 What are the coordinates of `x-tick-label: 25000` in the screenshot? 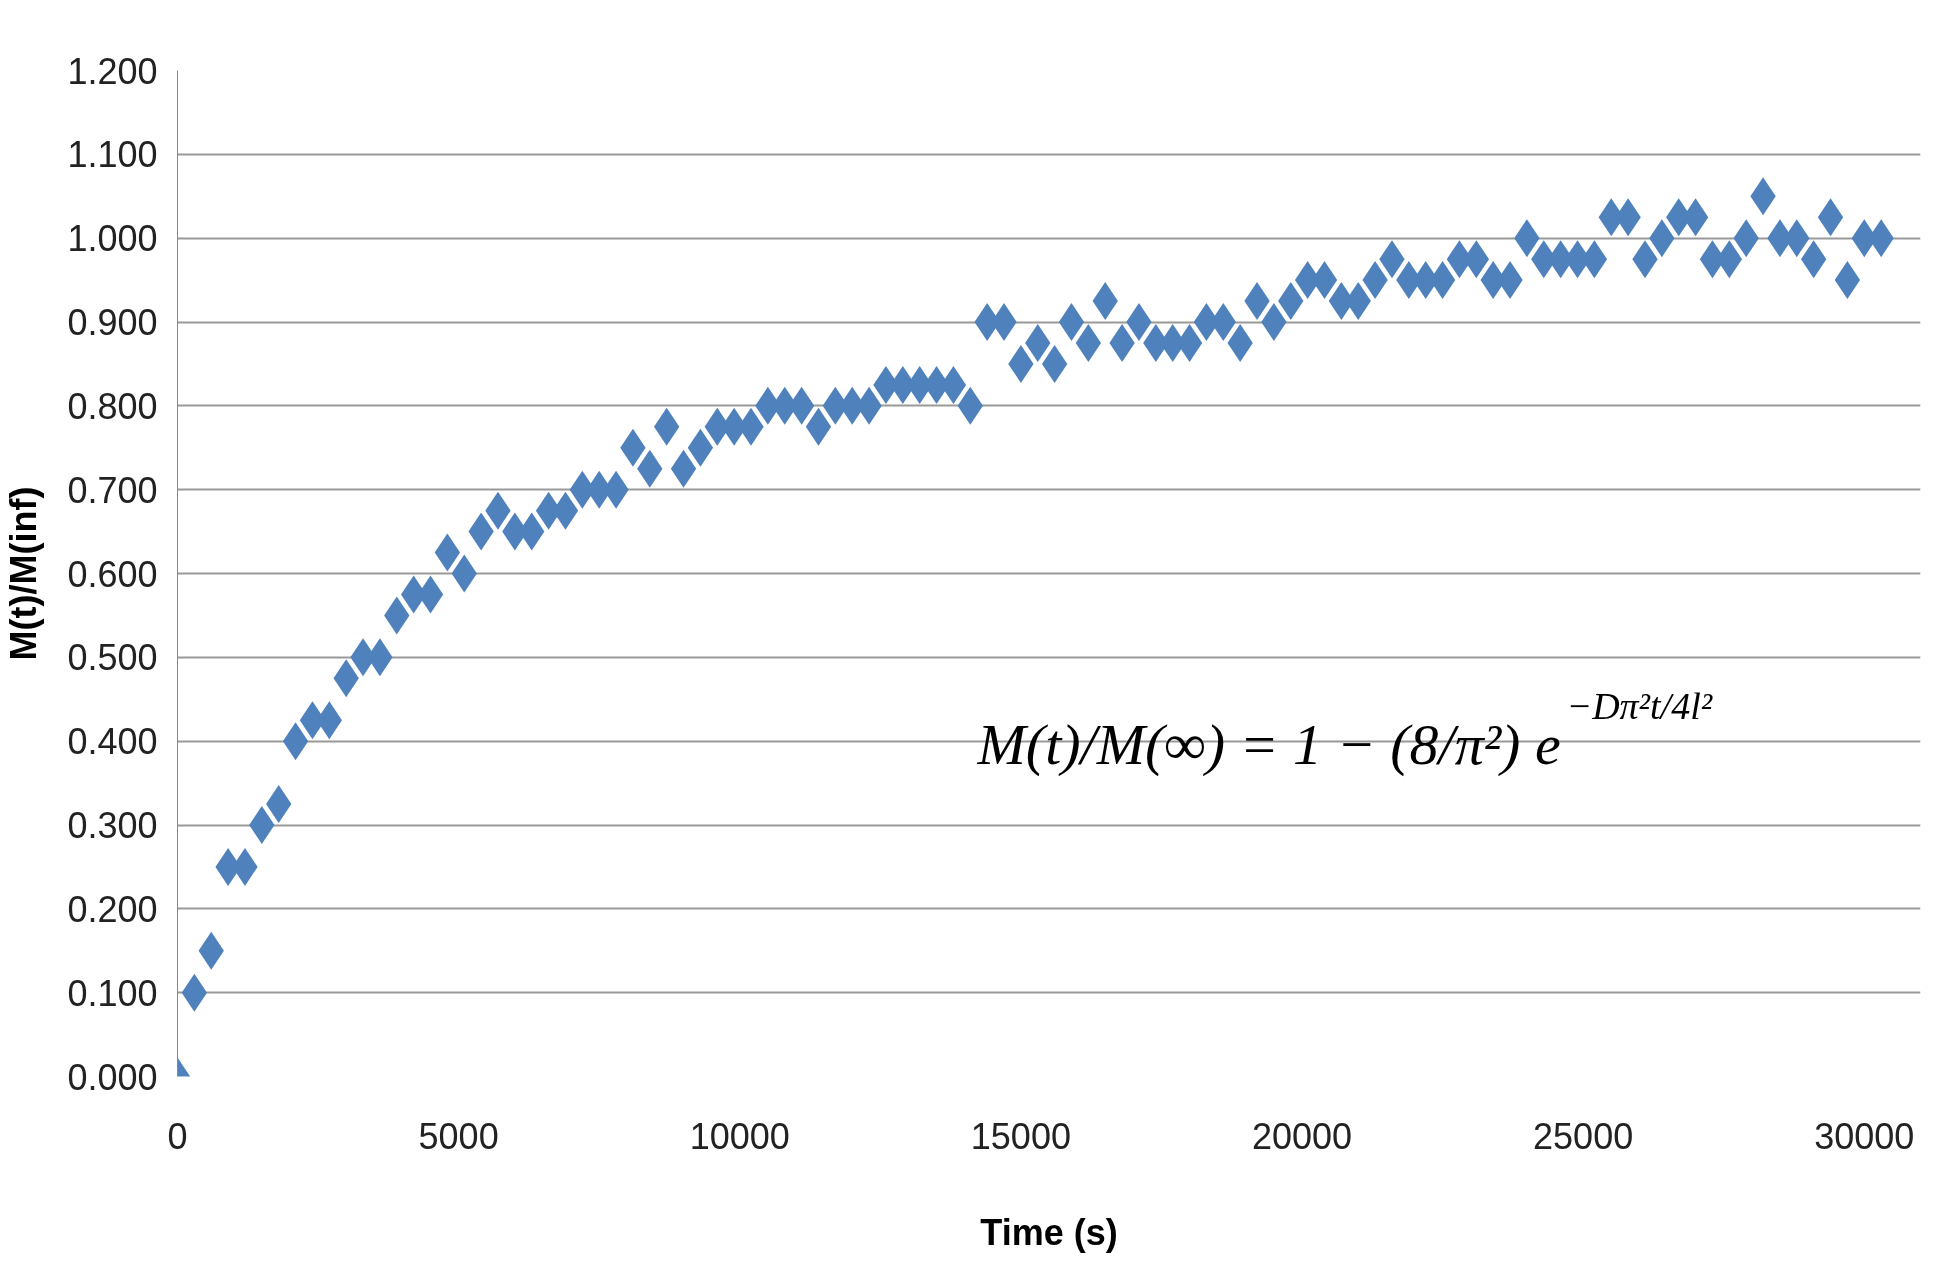 It's located at (1583, 1136).